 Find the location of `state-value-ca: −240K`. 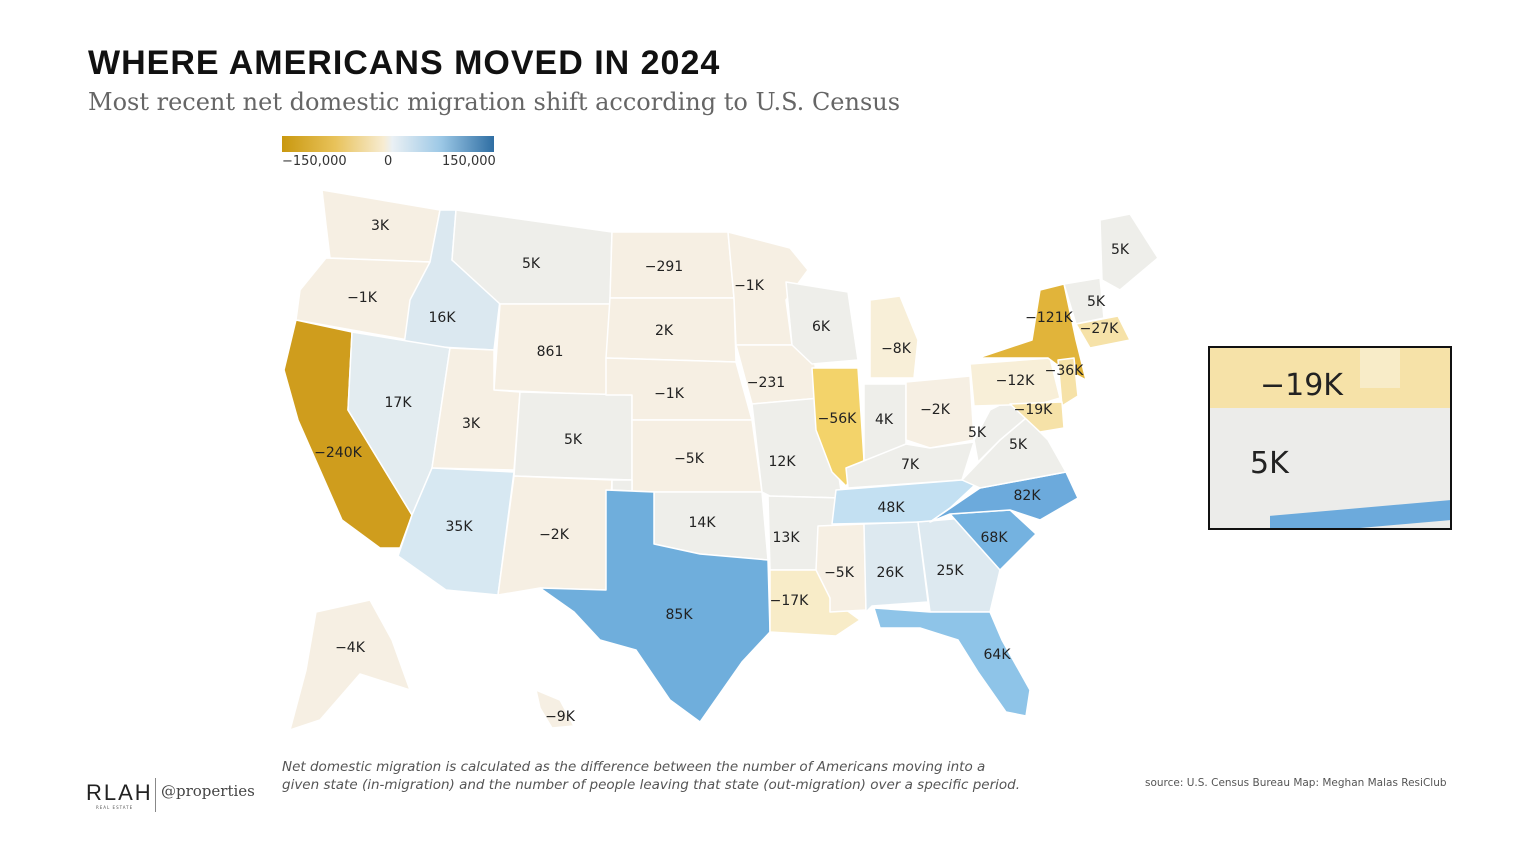

state-value-ca: −240K is located at coordinates (338, 453).